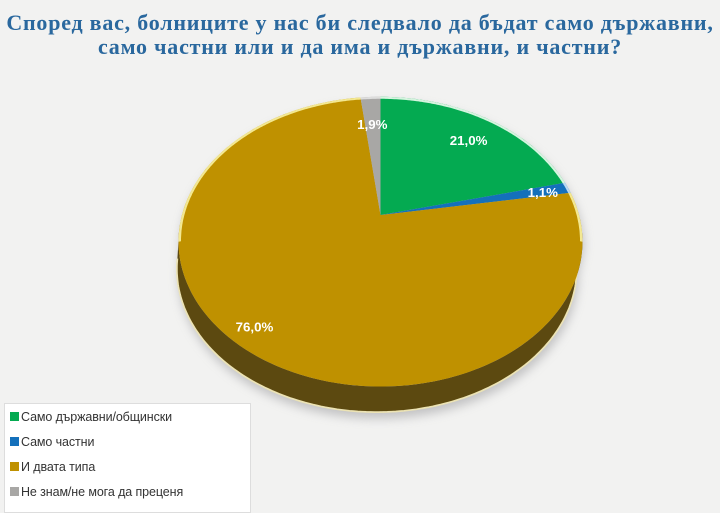 This screenshot has width=720, height=513. What do you see at coordinates (469, 140) in the screenshot?
I see `svg-text: 21,0%` at bounding box center [469, 140].